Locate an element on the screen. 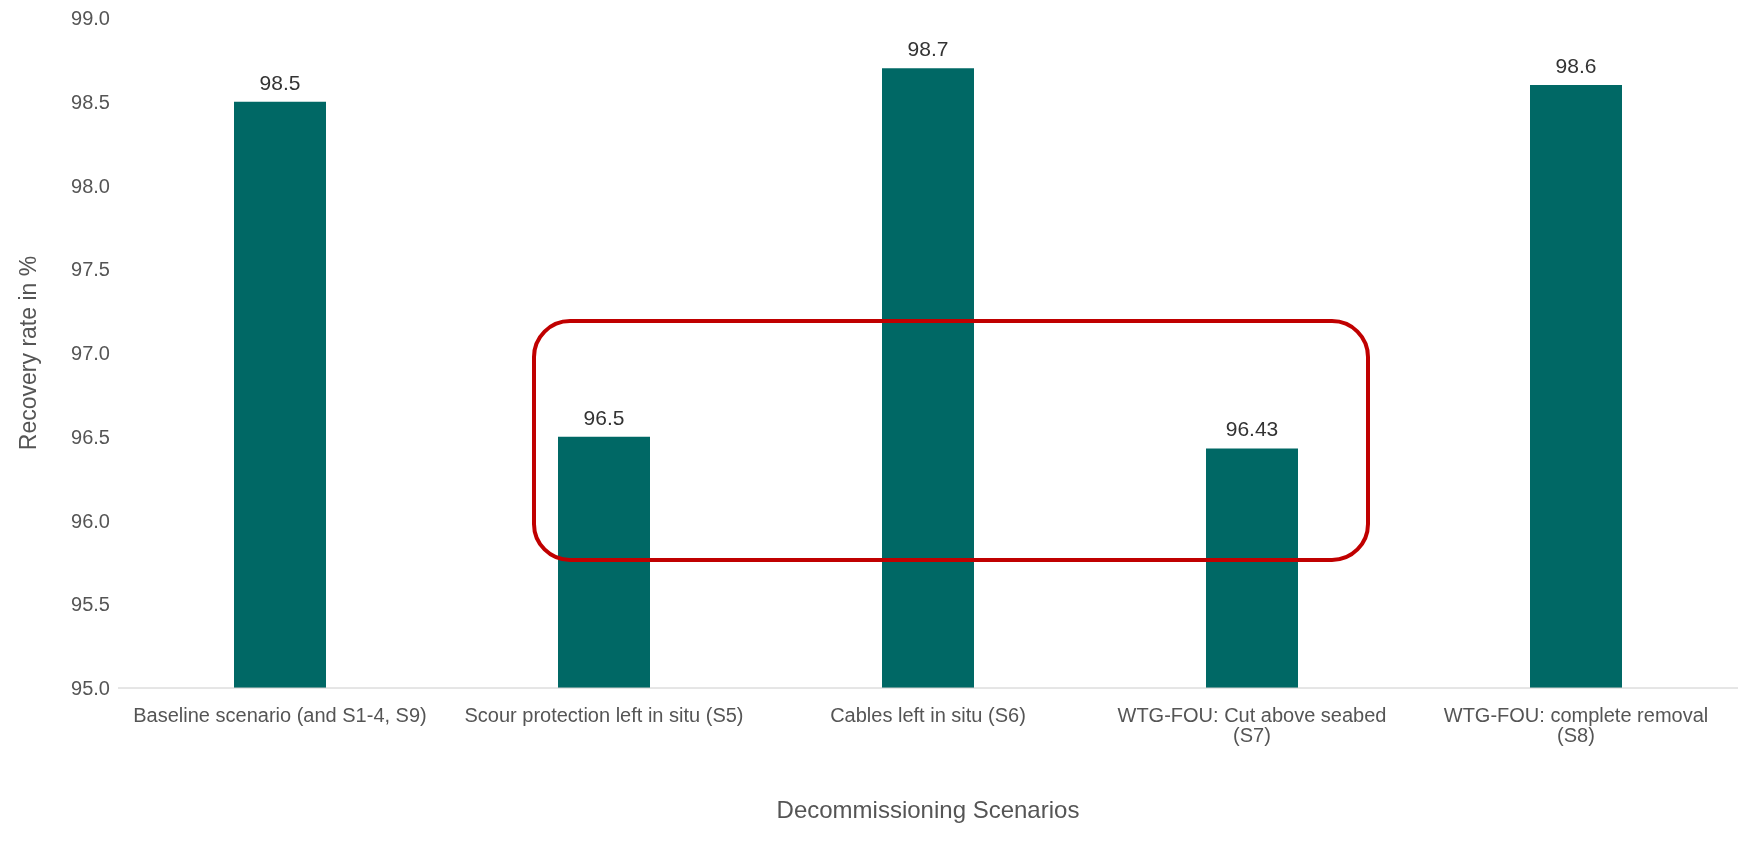 This screenshot has width=1757, height=845. data-label: 98.6 is located at coordinates (1576, 65).